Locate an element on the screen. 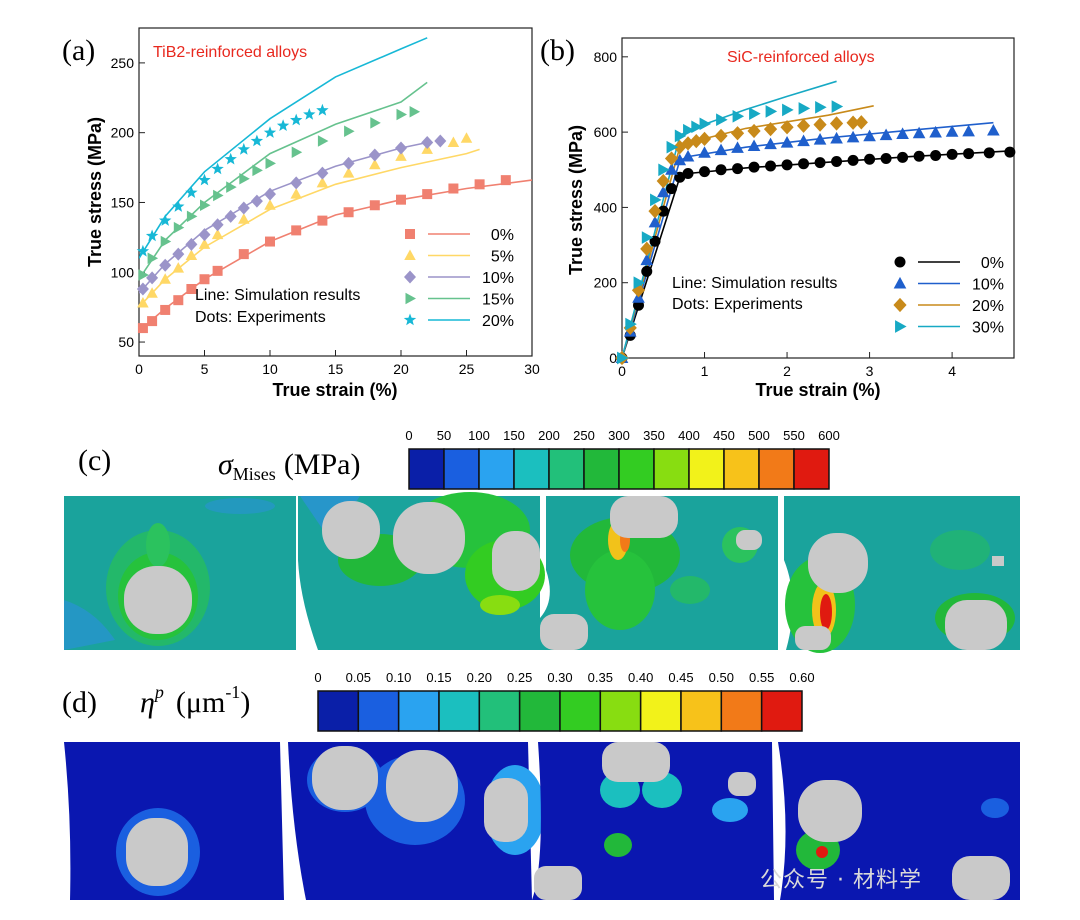 This screenshot has width=1080, height=920. series-points-a is located at coordinates (323, 218).